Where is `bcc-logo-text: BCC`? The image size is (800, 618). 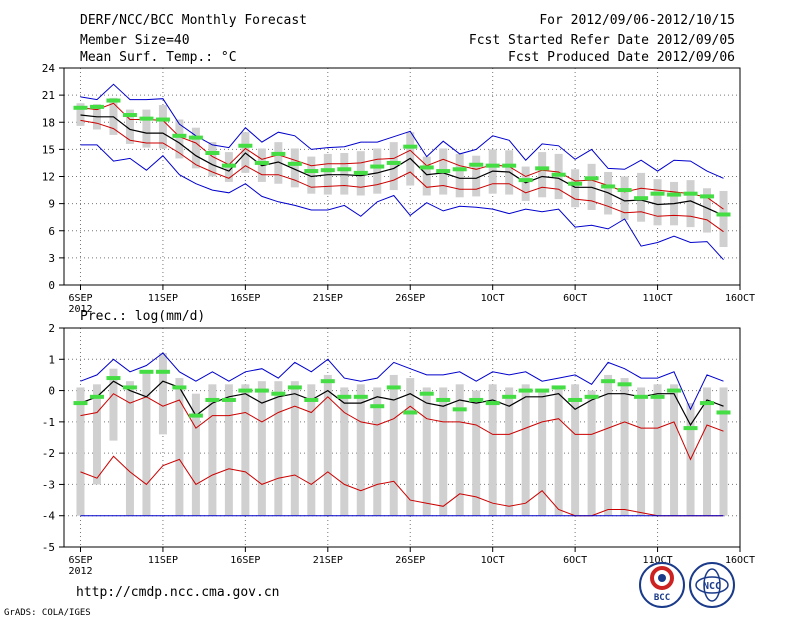 bcc-logo-text: BCC is located at coordinates (662, 598).